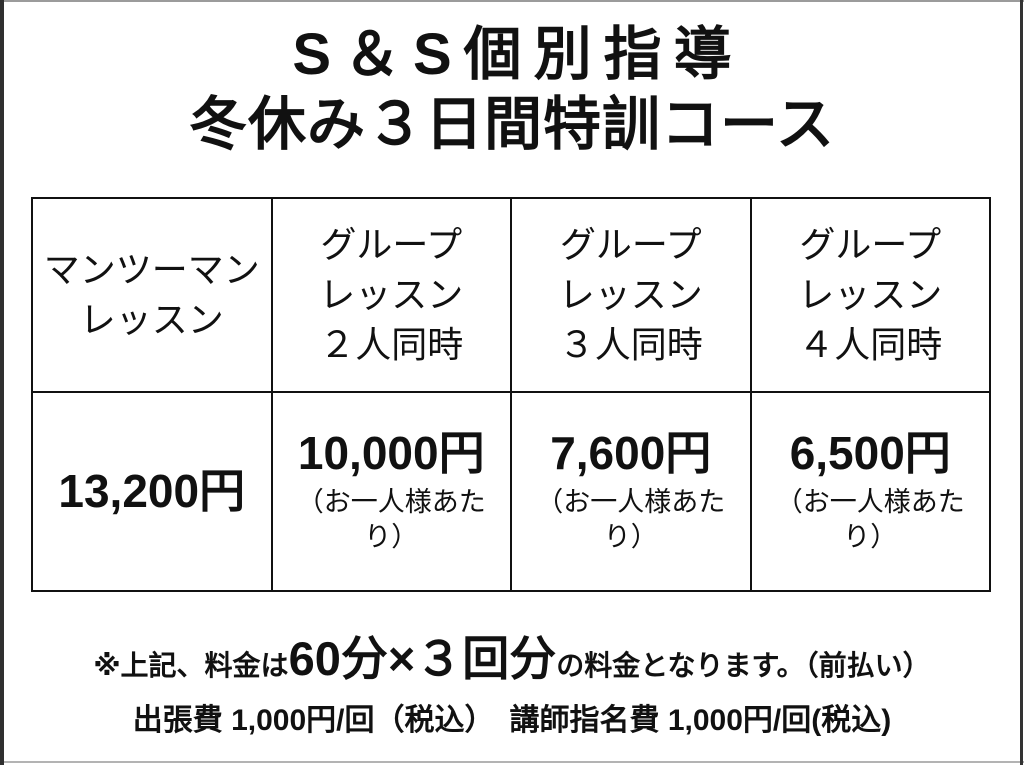 Image resolution: width=1024 pixels, height=765 pixels. I want to click on header-cell-man-to-man: マンツーマン レッスン, so click(152, 295).